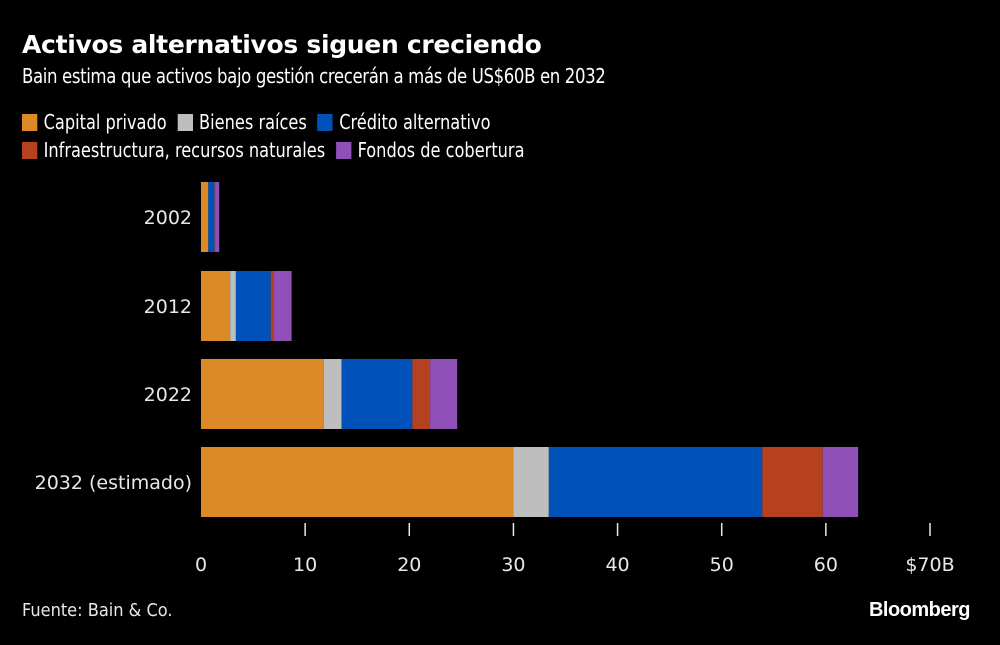 This screenshot has height=645, width=1000. I want to click on category-label: 2032 (estimado), so click(113, 483).